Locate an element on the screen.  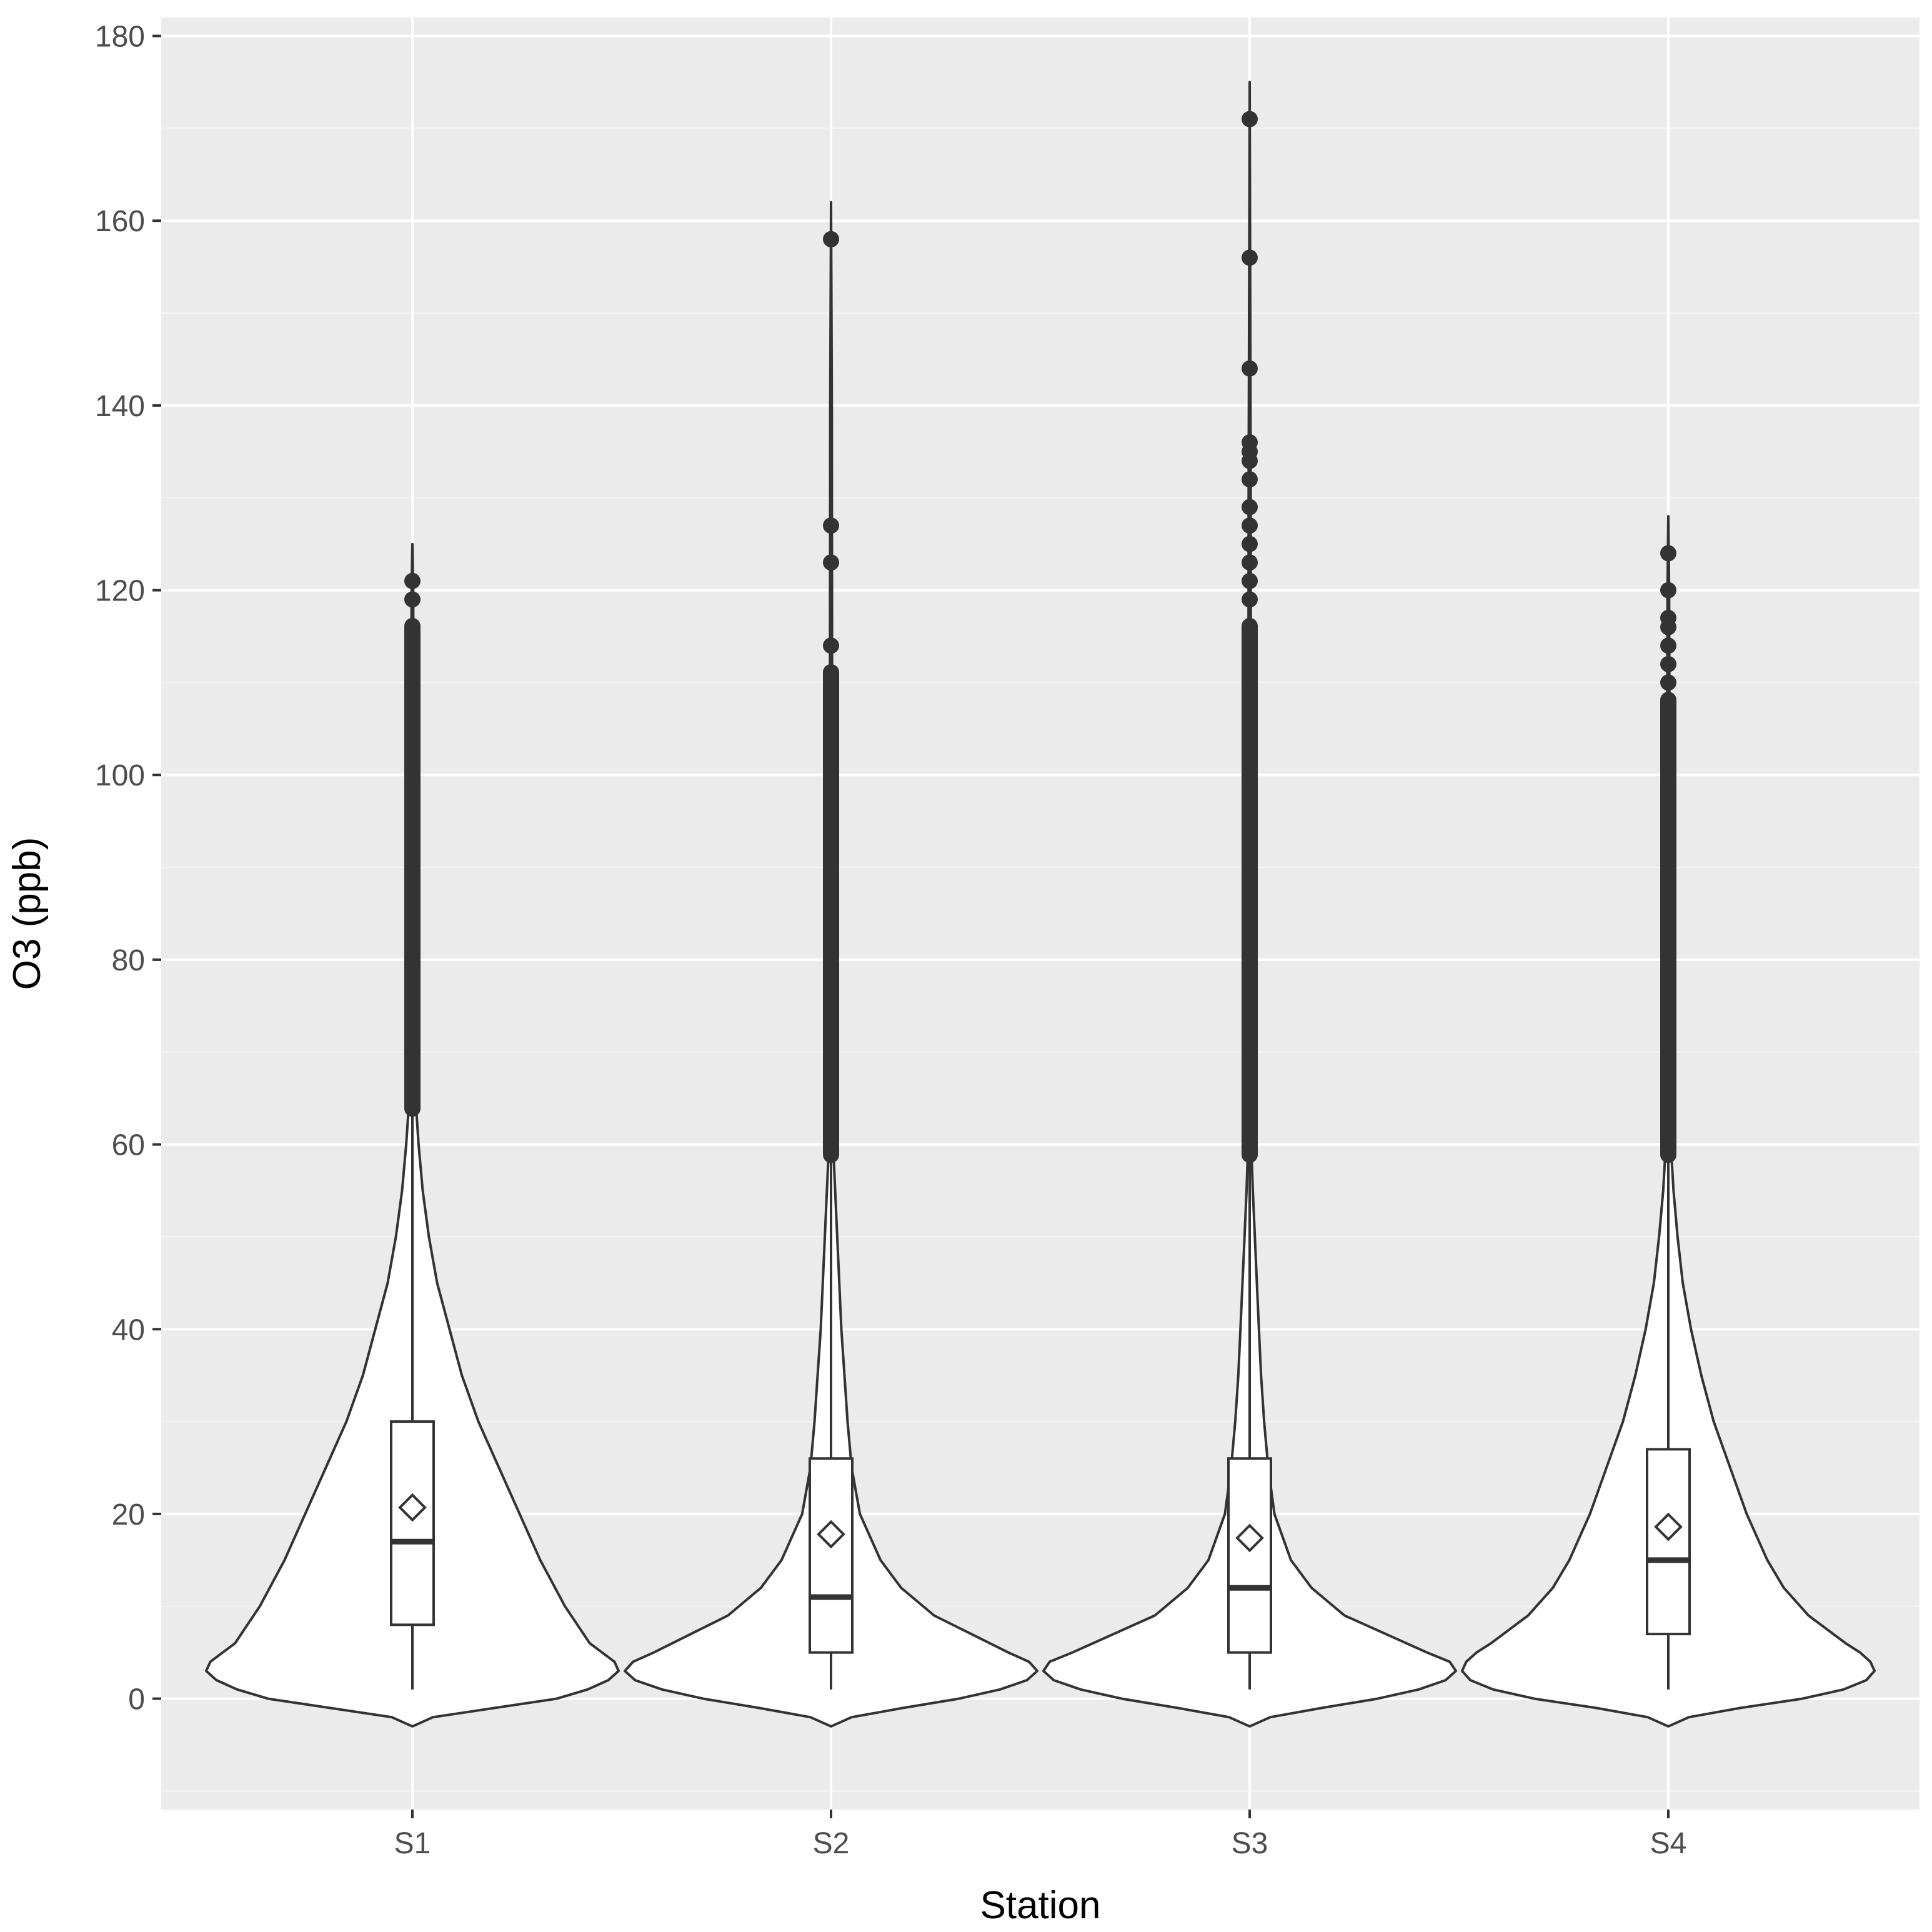
x-axis: S1 S2 S3 S4 is located at coordinates (1040, 1835).